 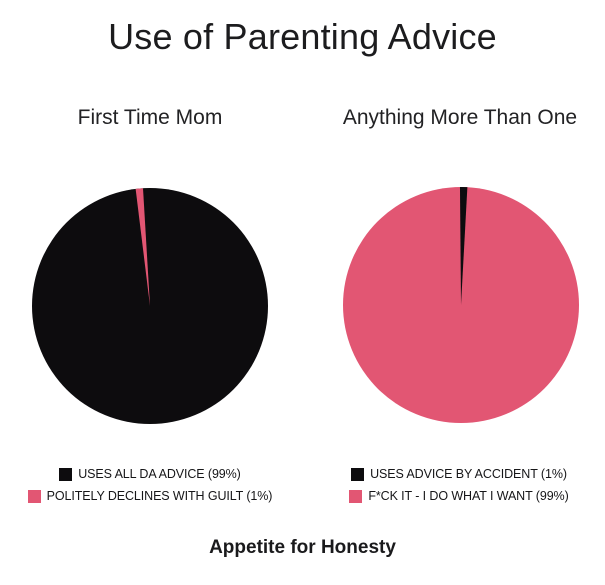 I want to click on legend-item: USES ALL DA ADVICE (99%), so click(x=150, y=474).